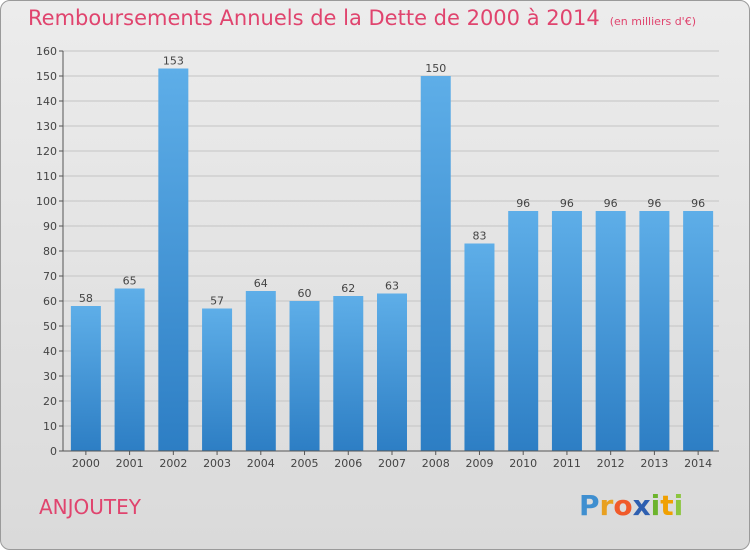 Image resolution: width=750 pixels, height=550 pixels. Describe the element at coordinates (86, 298) in the screenshot. I see `bar-value-label: 58` at that location.